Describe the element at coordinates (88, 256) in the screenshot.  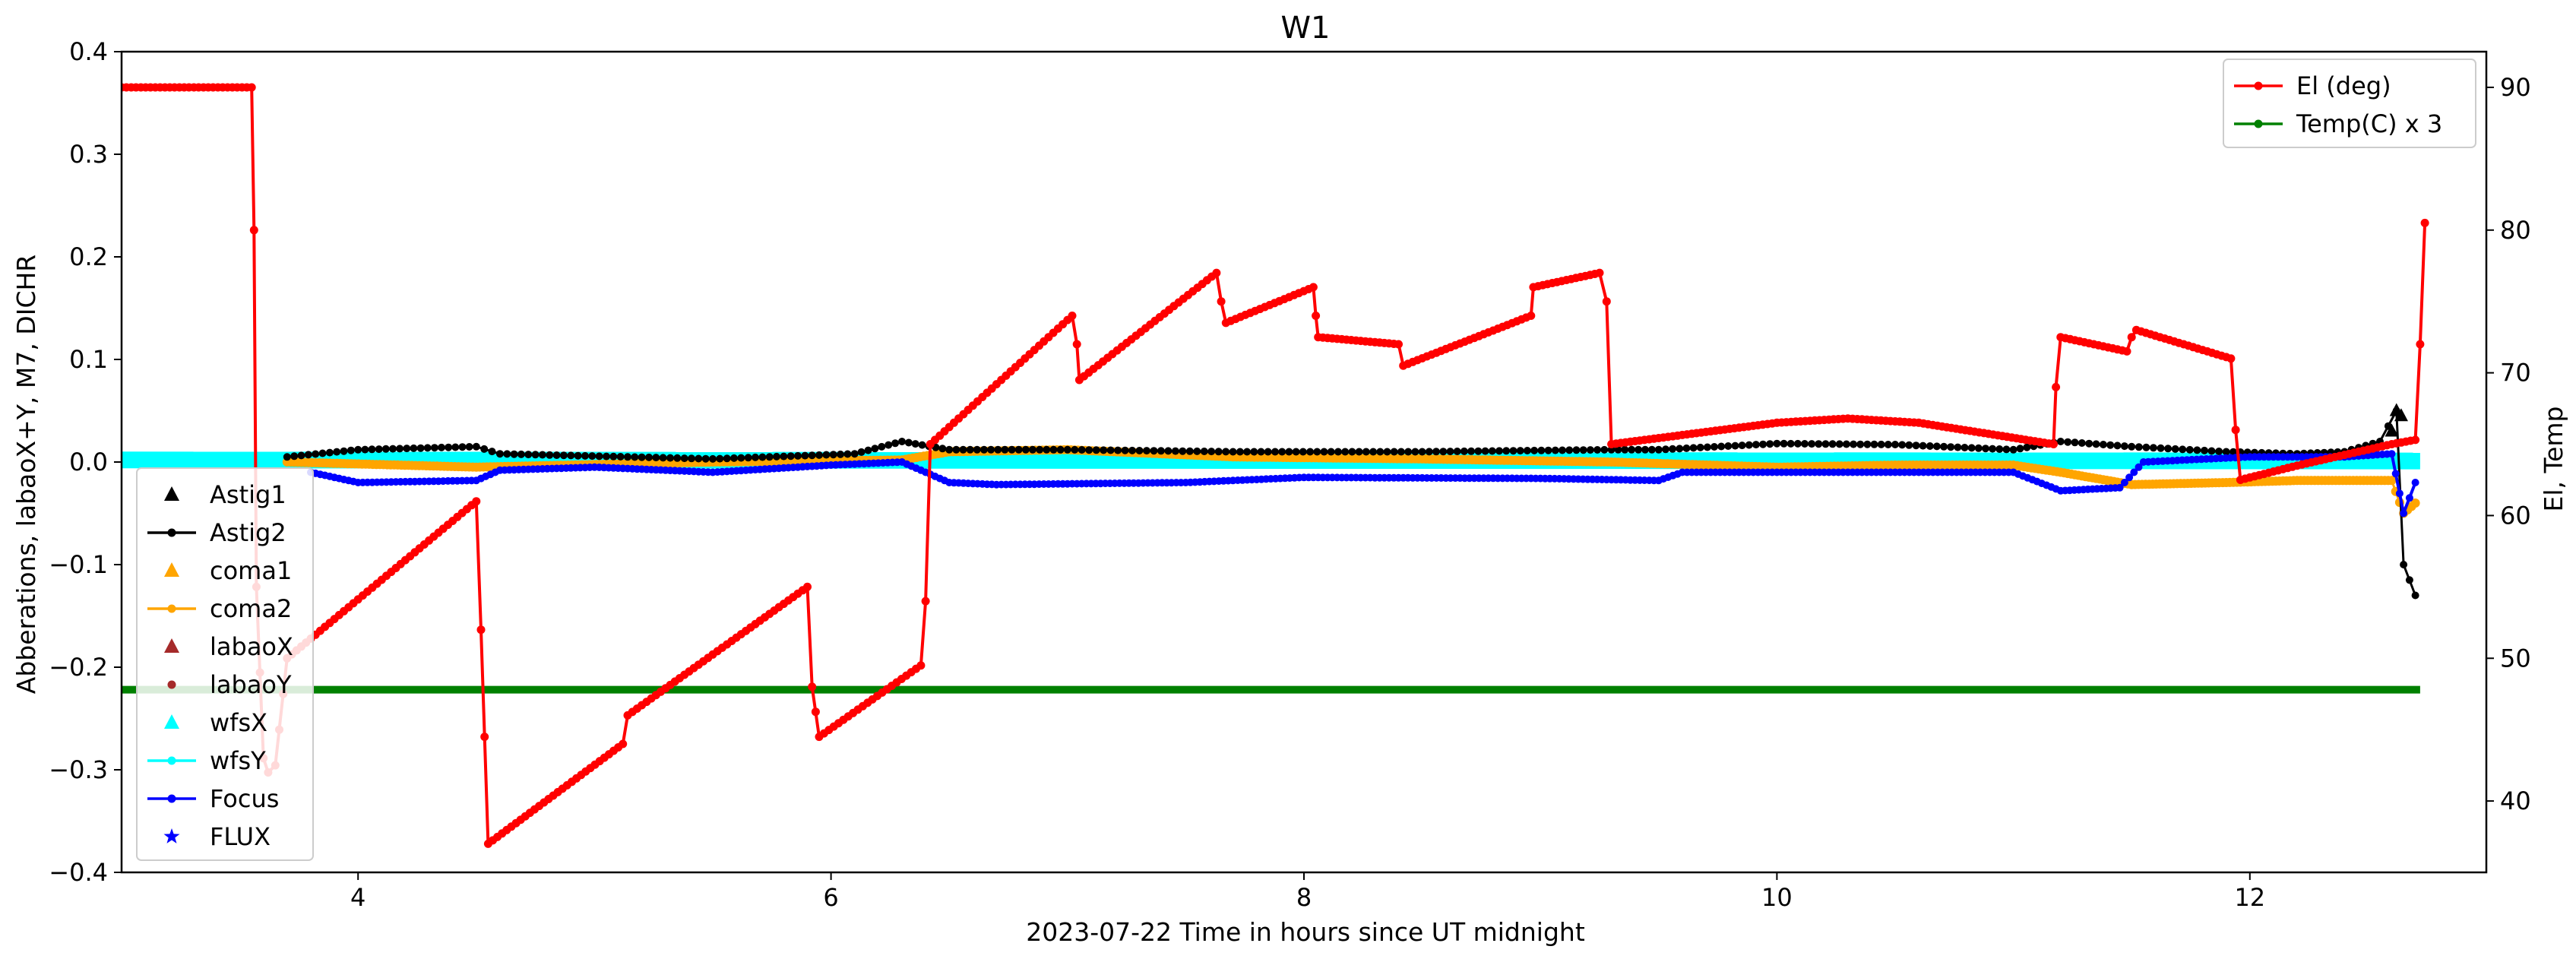
I see `y-left-tick-label: 0.2` at that location.